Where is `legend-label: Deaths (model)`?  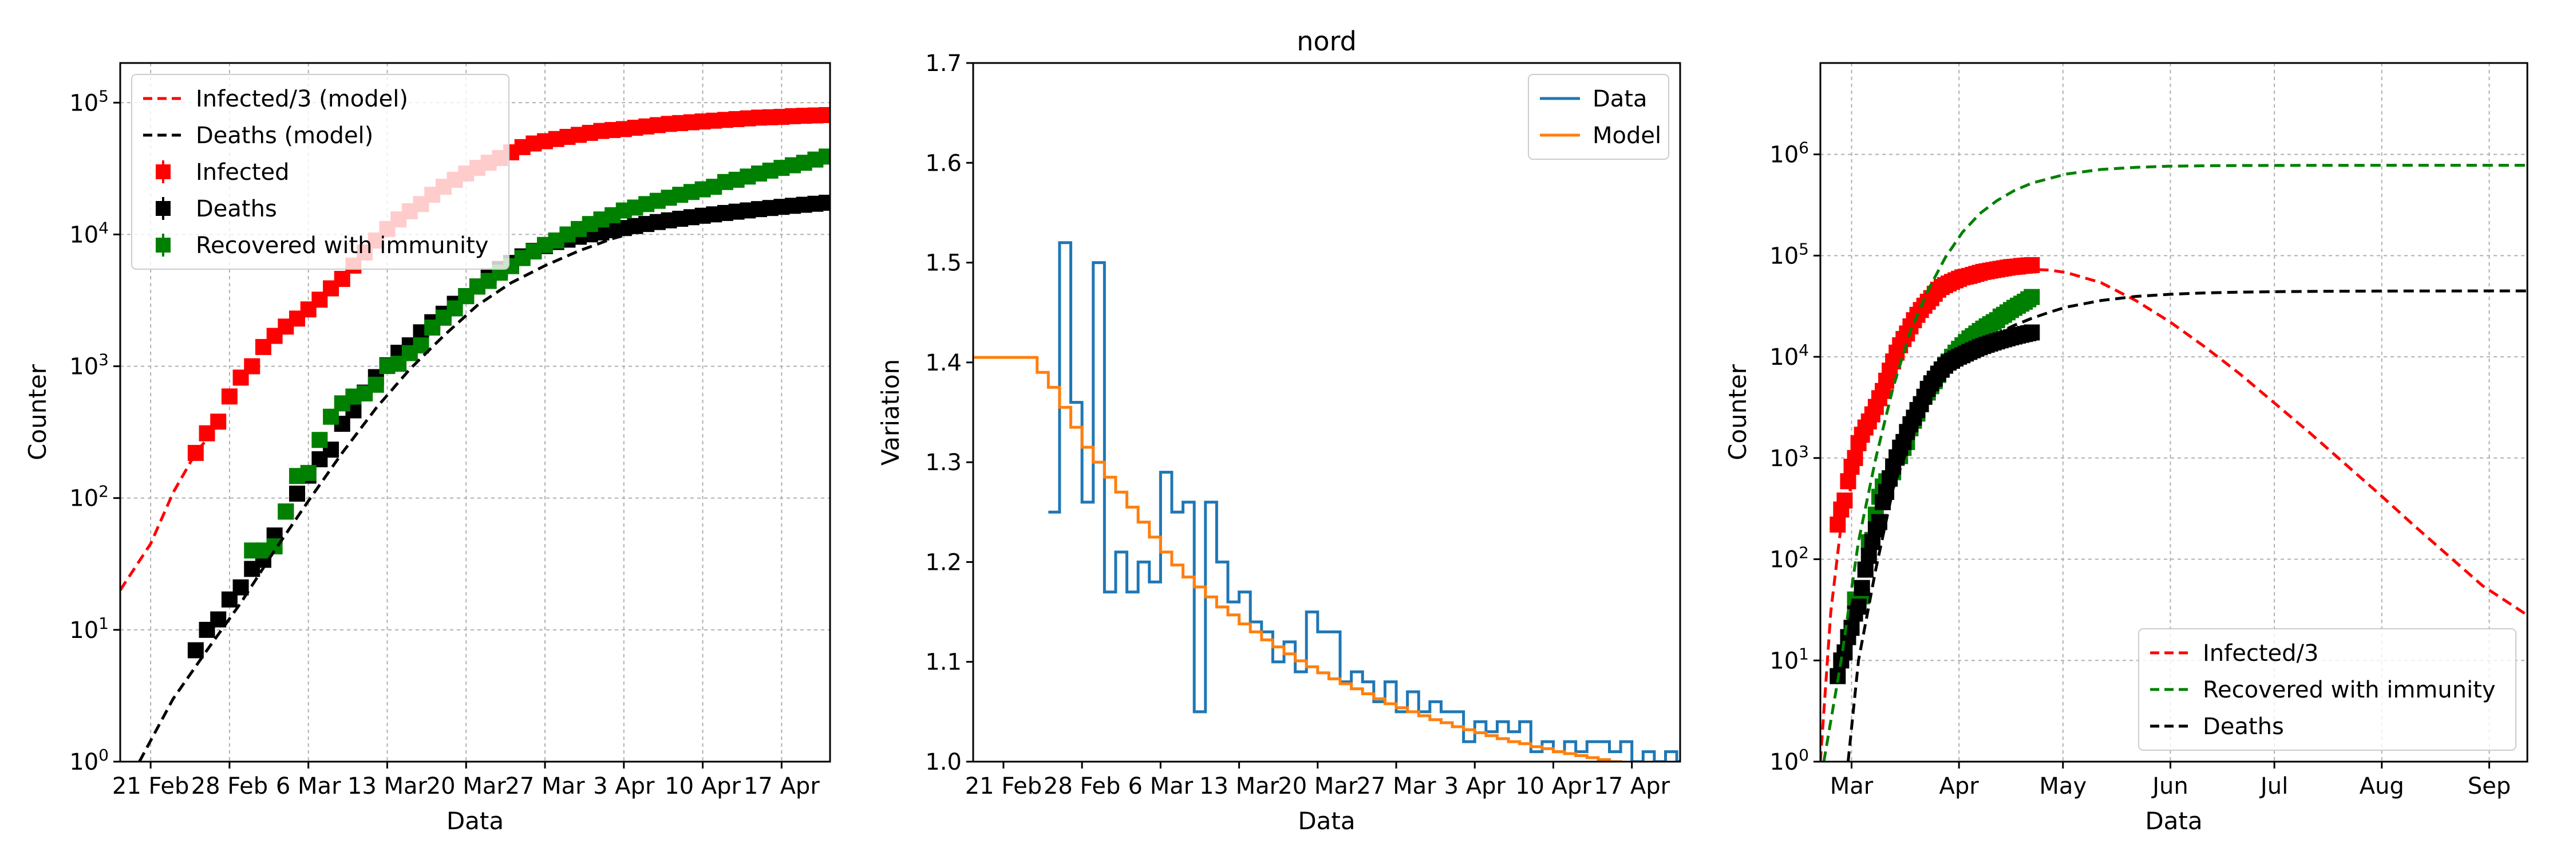
legend-label: Deaths (model) is located at coordinates (284, 136).